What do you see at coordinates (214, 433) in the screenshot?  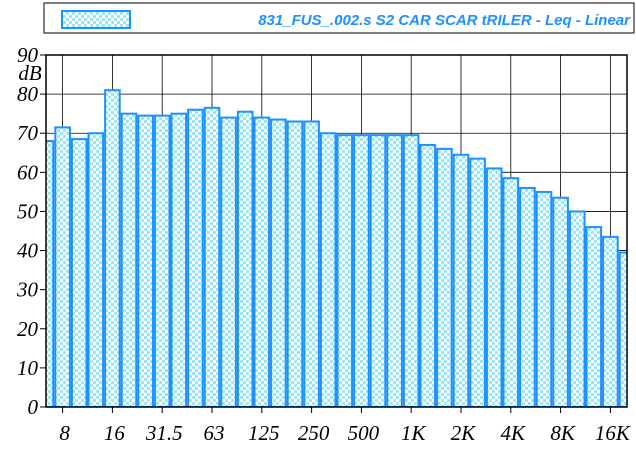 I see `x-tick-label: 63` at bounding box center [214, 433].